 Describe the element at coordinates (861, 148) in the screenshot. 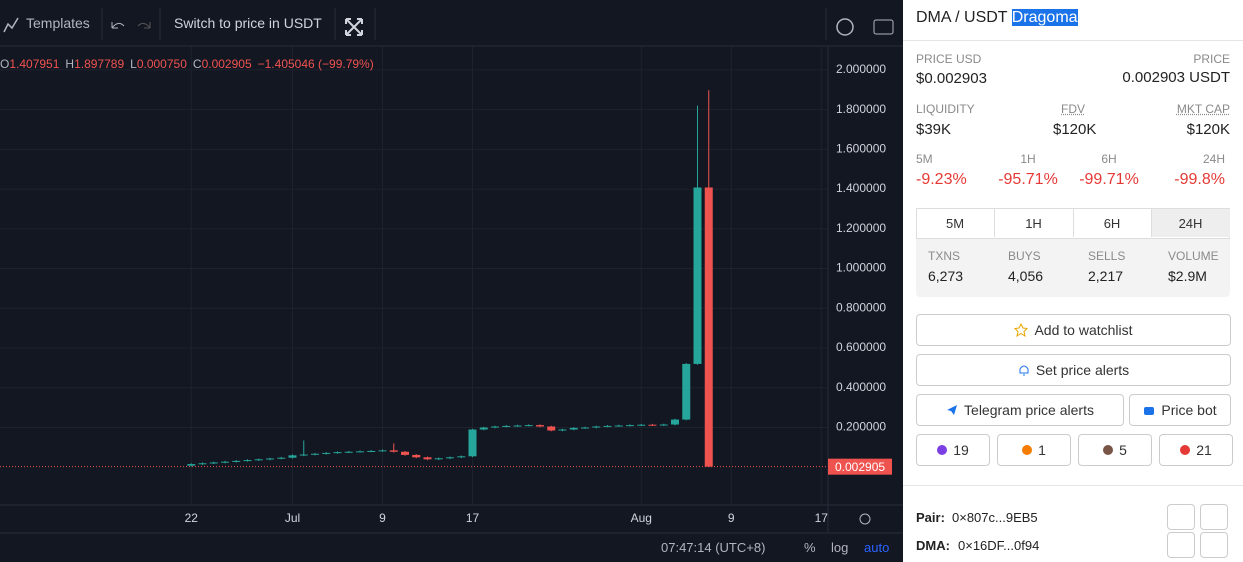

I see `y-tick-label: 1.600000` at that location.